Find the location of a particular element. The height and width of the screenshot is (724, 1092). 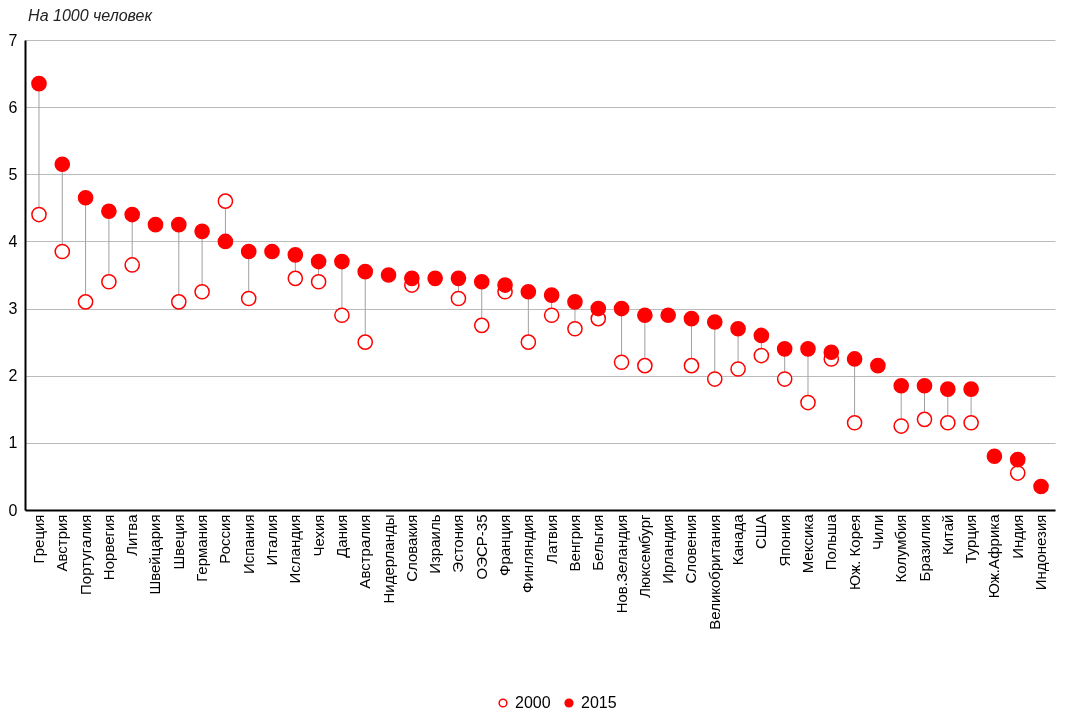

x-tick-label: Австрия is located at coordinates (62, 543).